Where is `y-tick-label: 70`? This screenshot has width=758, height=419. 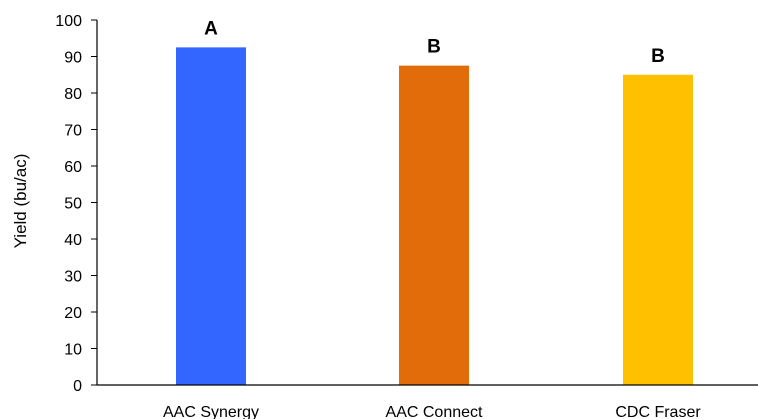
y-tick-label: 70 is located at coordinates (73, 131).